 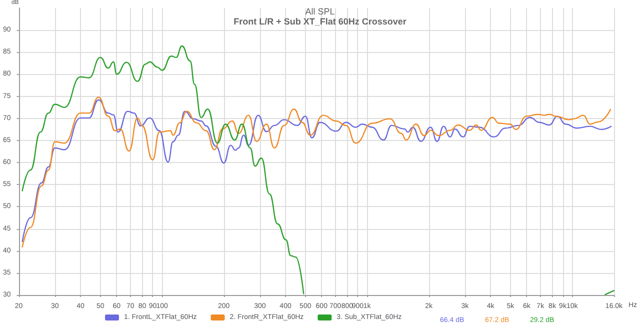 What do you see at coordinates (320, 11) in the screenshot?
I see `chart-title: All SPL` at bounding box center [320, 11].